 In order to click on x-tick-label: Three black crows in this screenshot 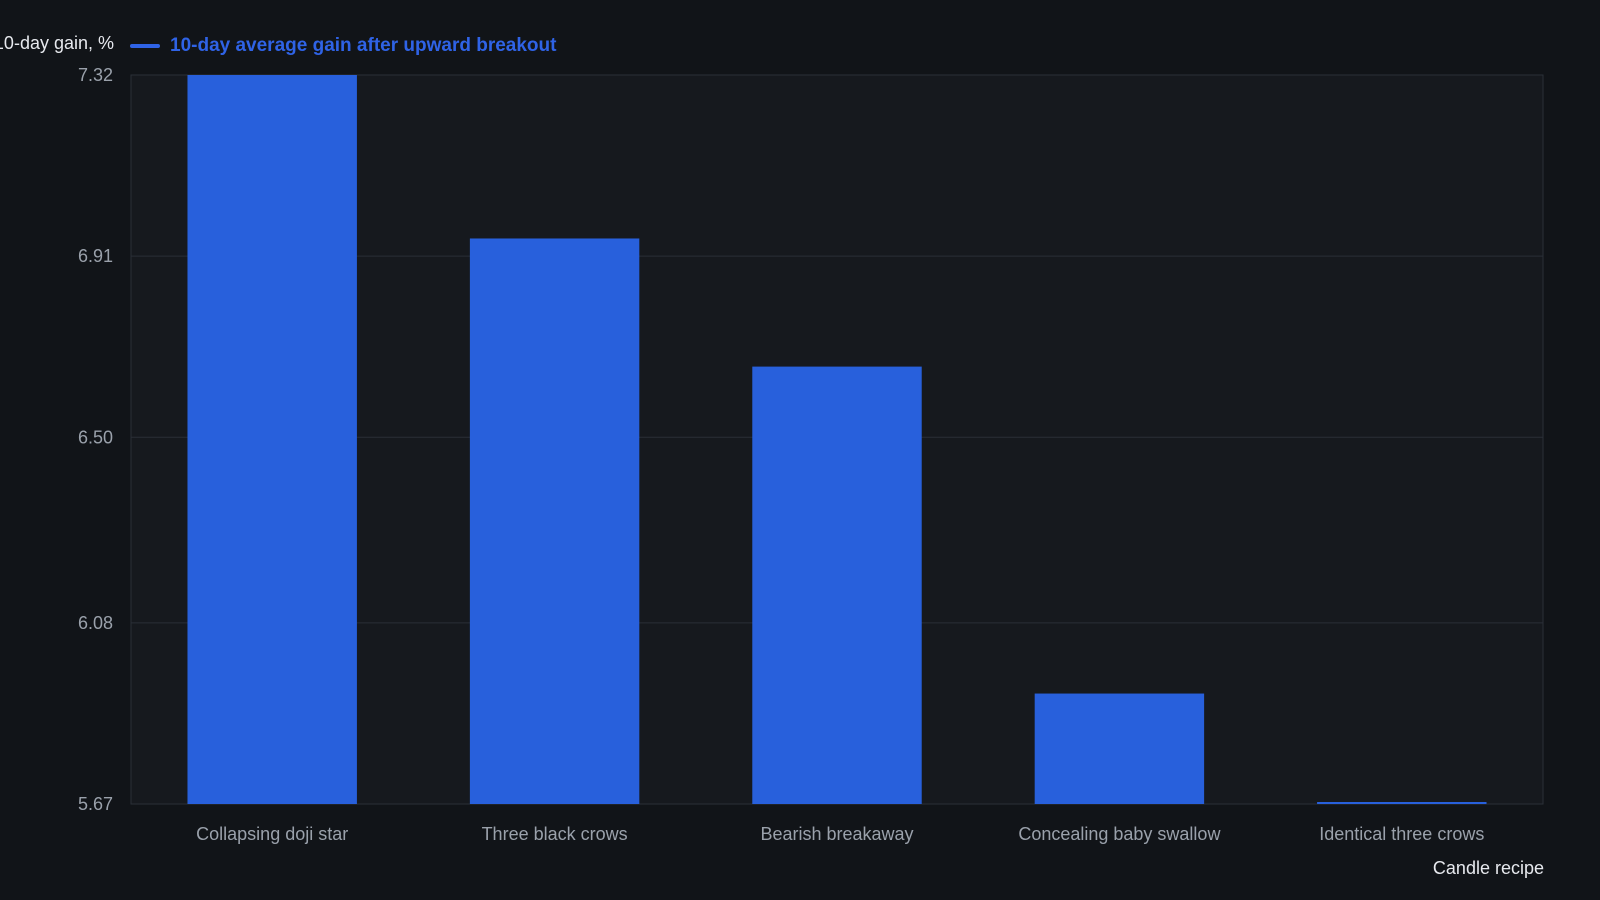, I will do `click(555, 834)`.